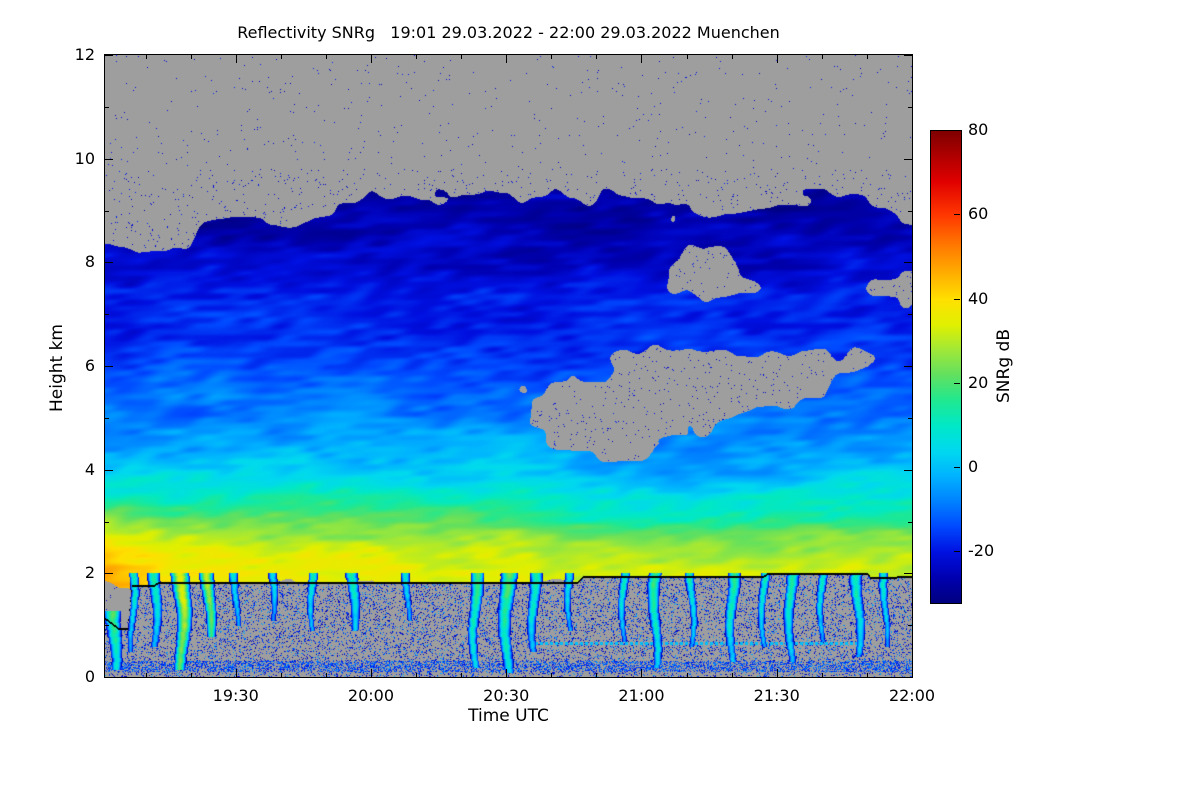  What do you see at coordinates (981, 551) in the screenshot?
I see `colorbar-tick-label: -20` at bounding box center [981, 551].